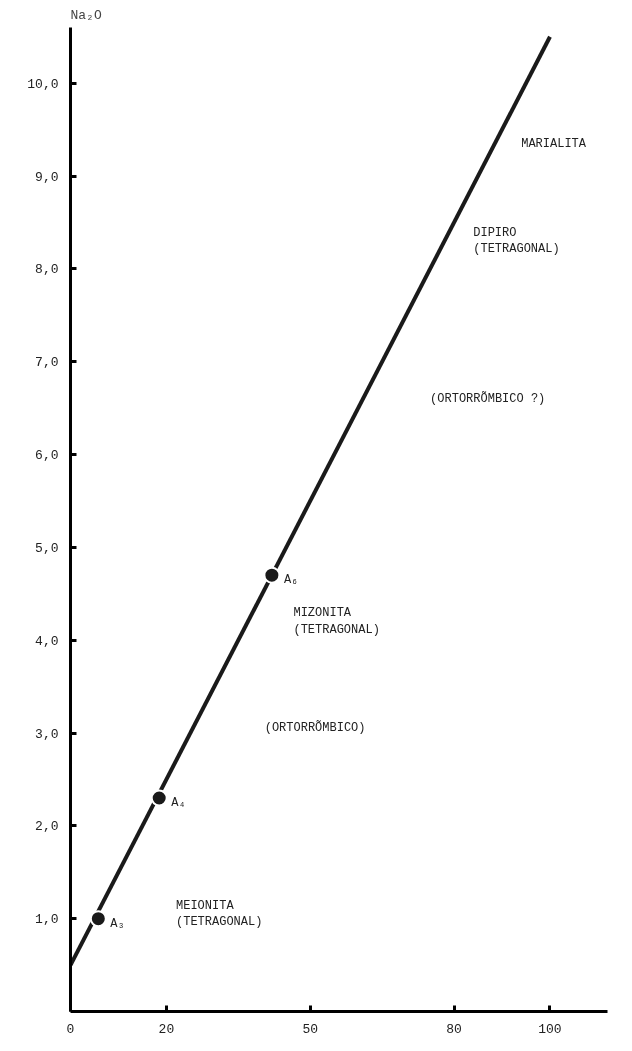  I want to click on x-tick-label: 50, so click(310, 1029).